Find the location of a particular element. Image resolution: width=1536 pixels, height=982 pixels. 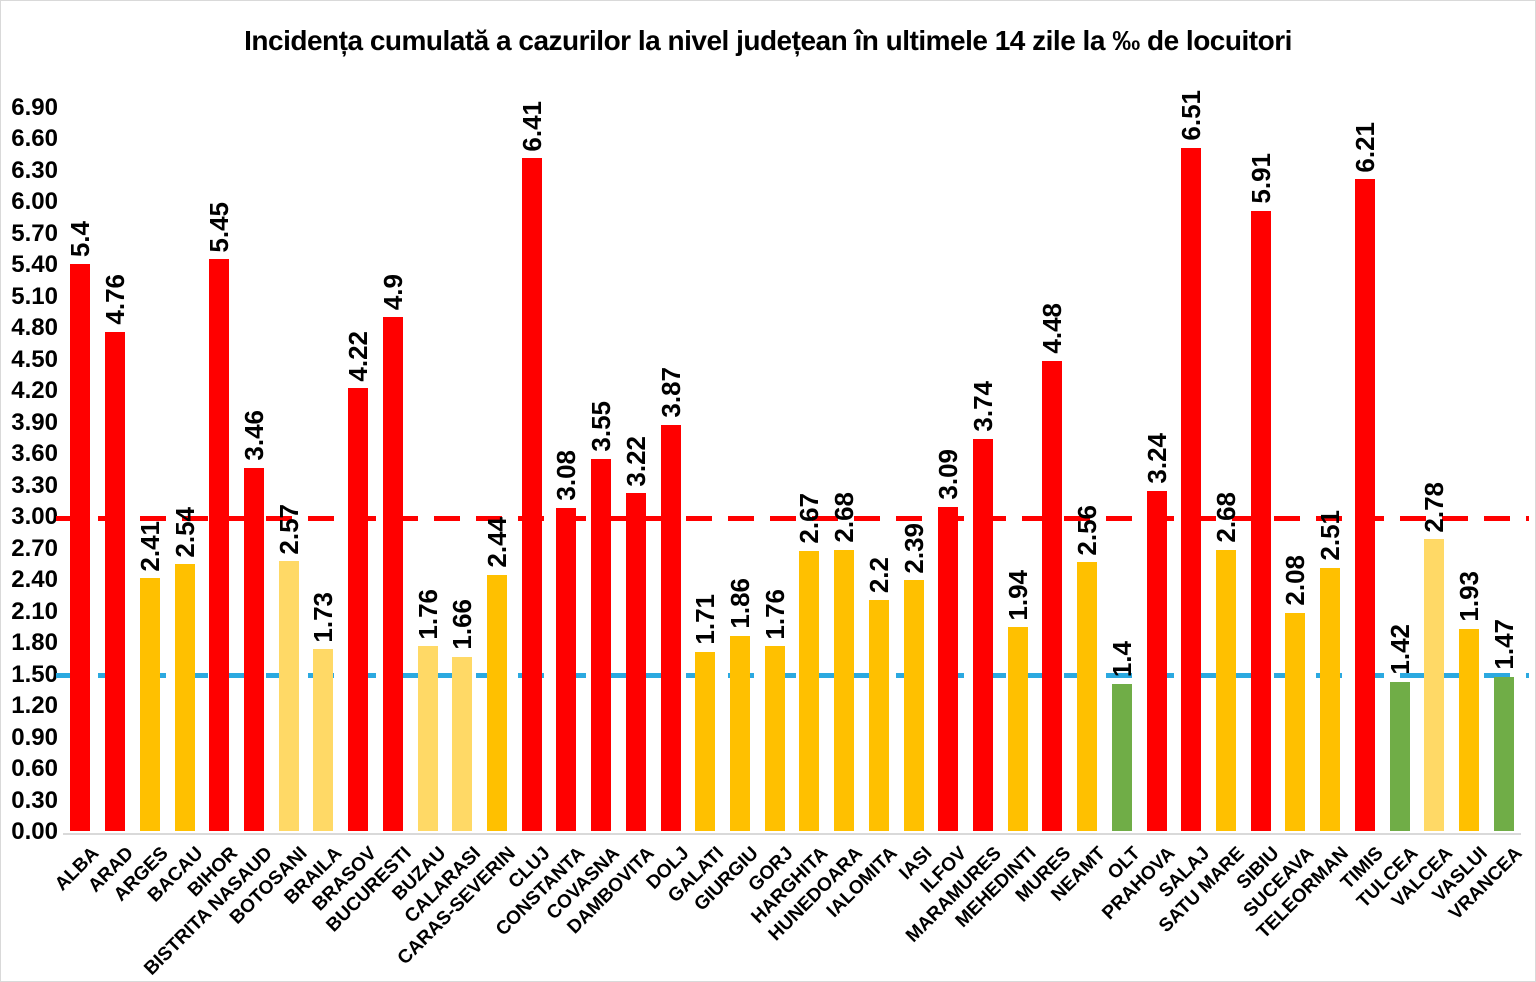

bar-neamt is located at coordinates (1087, 696).